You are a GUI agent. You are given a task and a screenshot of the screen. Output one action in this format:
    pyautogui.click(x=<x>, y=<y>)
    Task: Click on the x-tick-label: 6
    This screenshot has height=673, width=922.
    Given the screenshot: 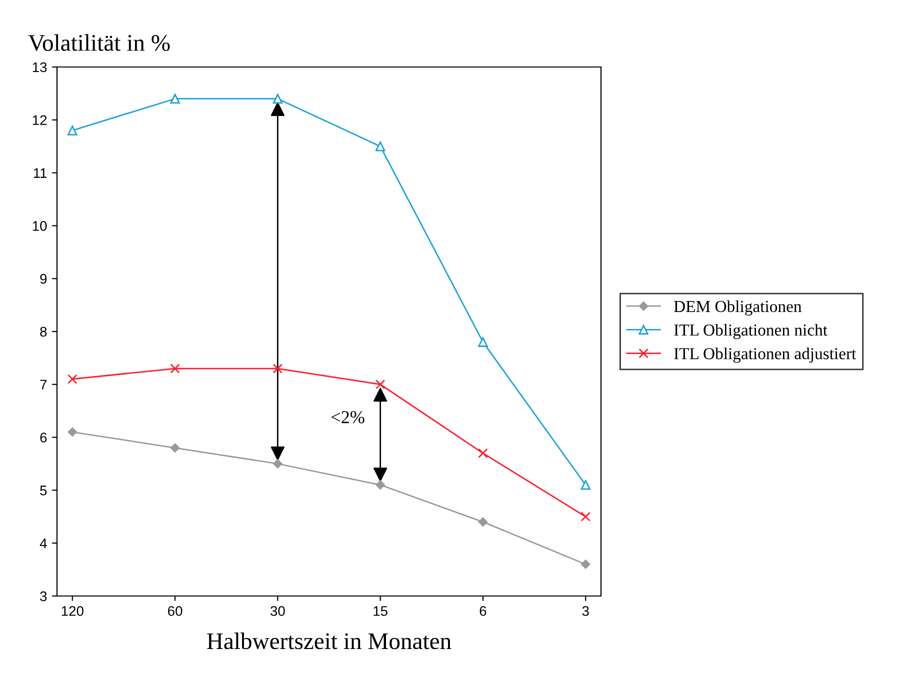 What is the action you would take?
    pyautogui.click(x=483, y=611)
    